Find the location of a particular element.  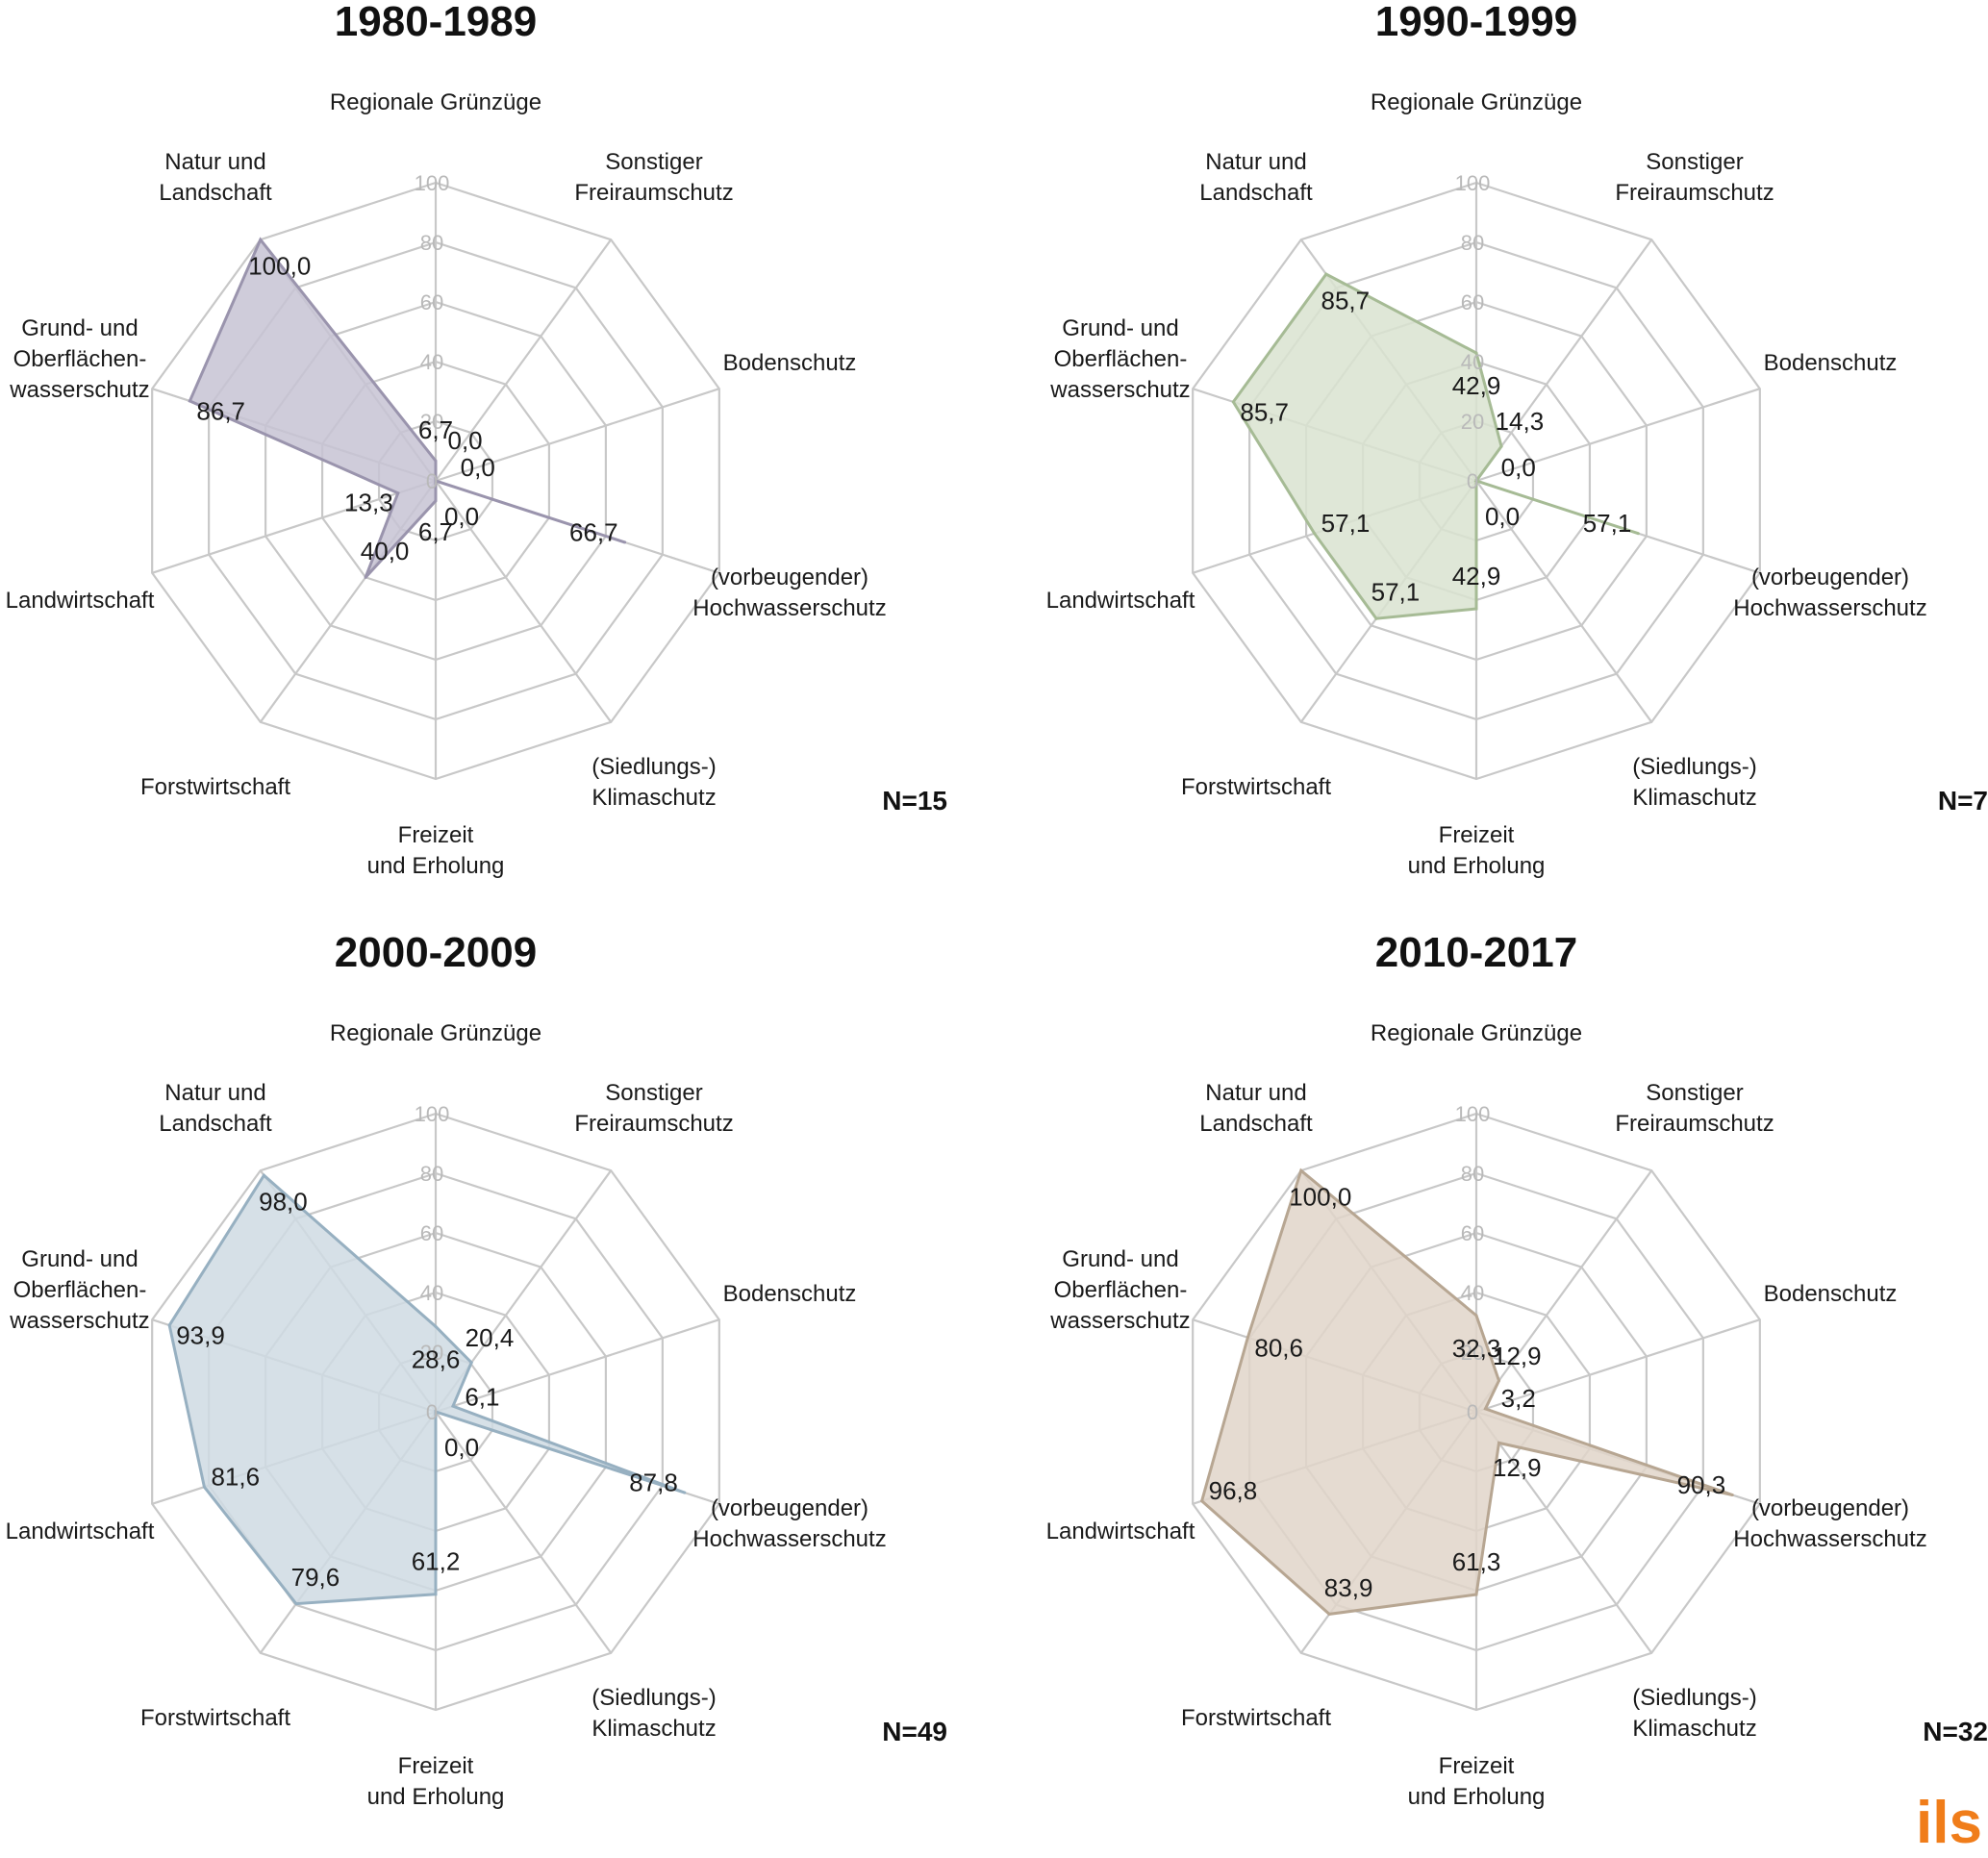

data-label: 6,7 is located at coordinates (435, 429).